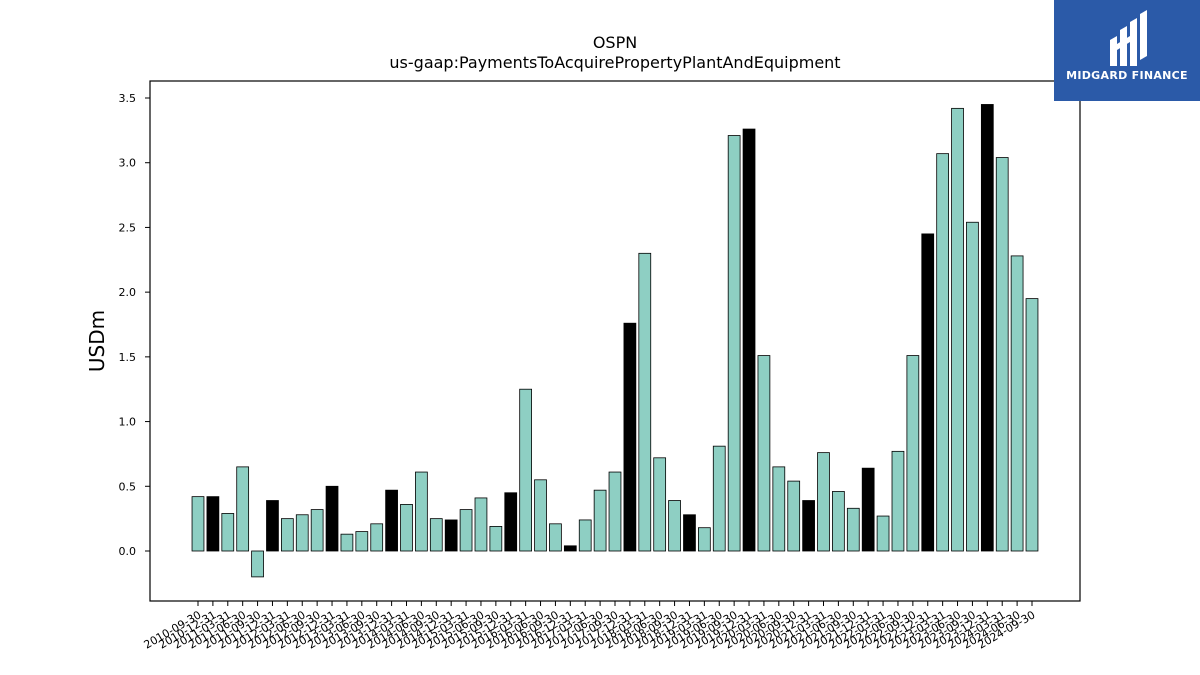 This screenshot has height=675, width=1200. What do you see at coordinates (128, 292) in the screenshot?
I see `y-tick-label: 2.0` at bounding box center [128, 292].